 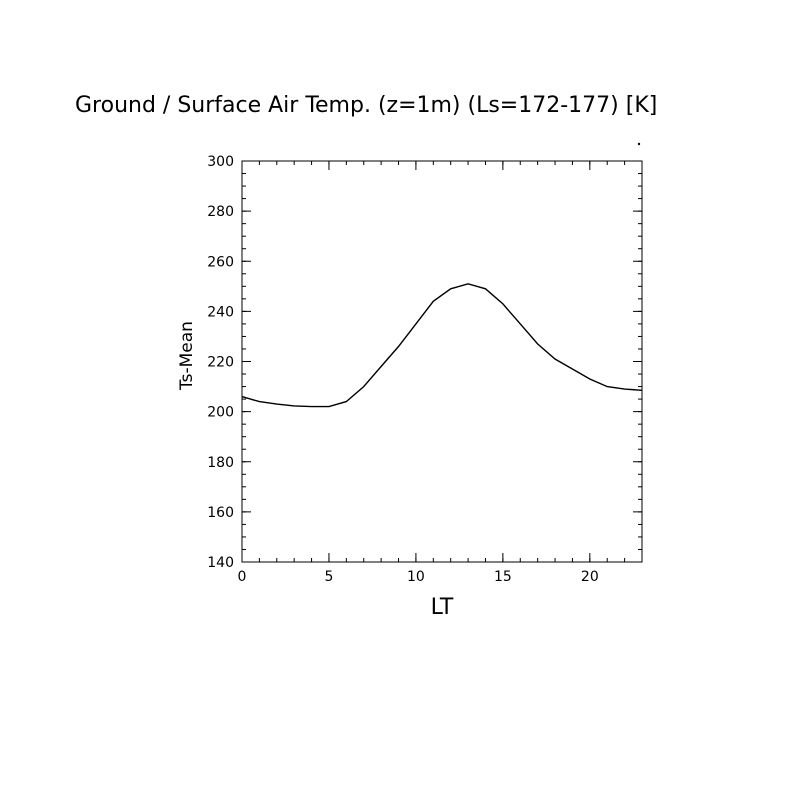 What do you see at coordinates (590, 577) in the screenshot?
I see `x-tick-label: 20` at bounding box center [590, 577].